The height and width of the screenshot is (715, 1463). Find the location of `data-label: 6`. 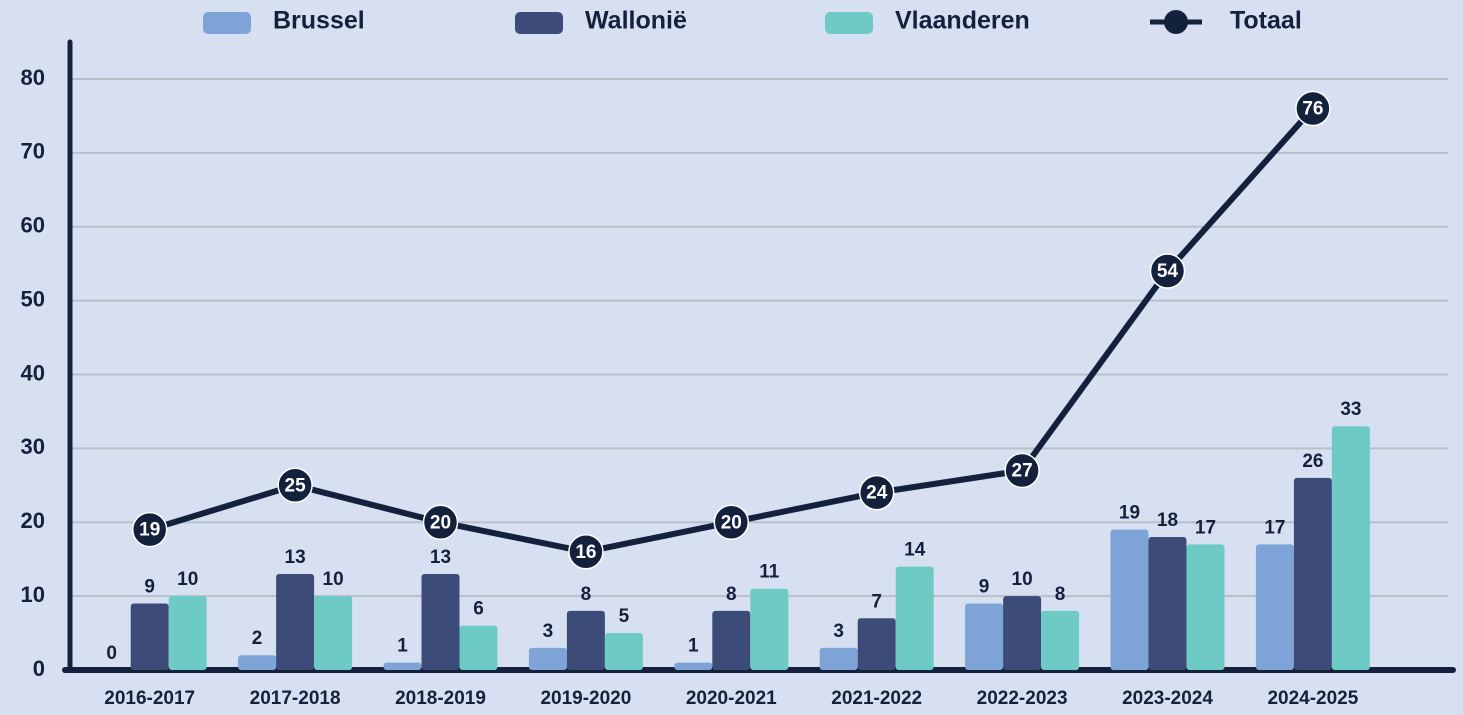

data-label: 6 is located at coordinates (478, 609).